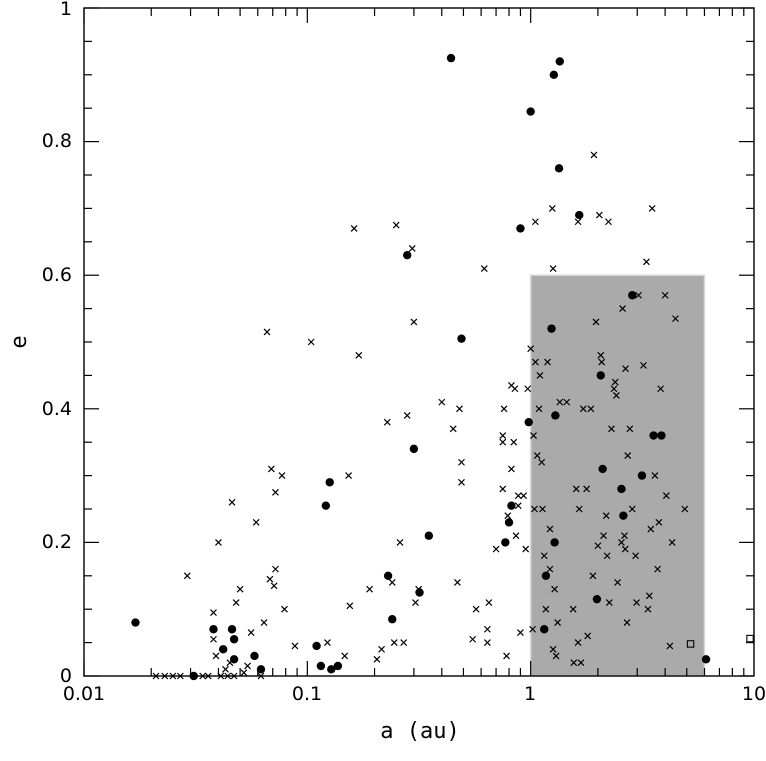  Describe the element at coordinates (419, 731) in the screenshot. I see `x-axis-title: a (au)` at that location.